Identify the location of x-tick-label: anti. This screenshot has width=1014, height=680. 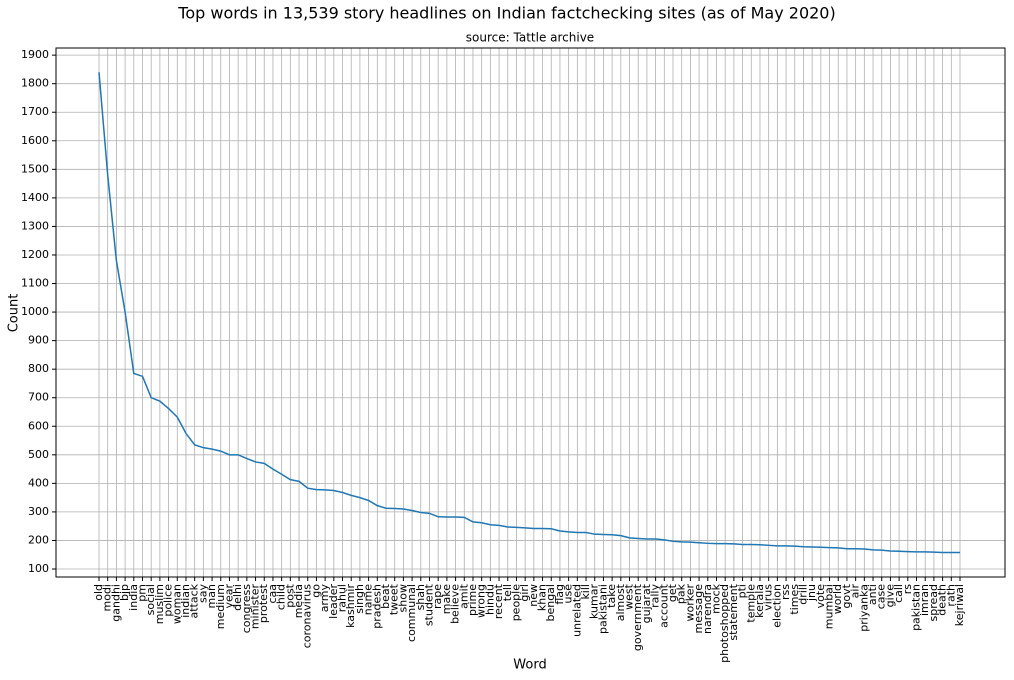
(872, 594).